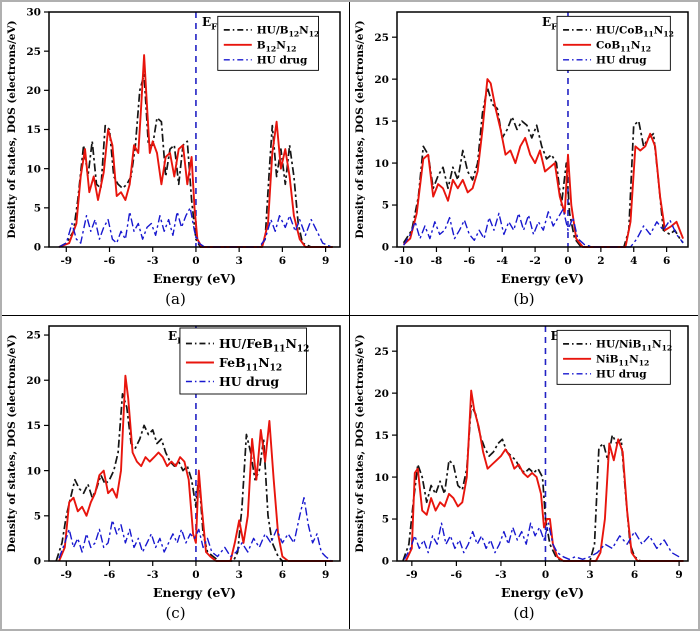 This screenshot has width=700, height=631. I want to click on x-tick-label: -2, so click(535, 261).